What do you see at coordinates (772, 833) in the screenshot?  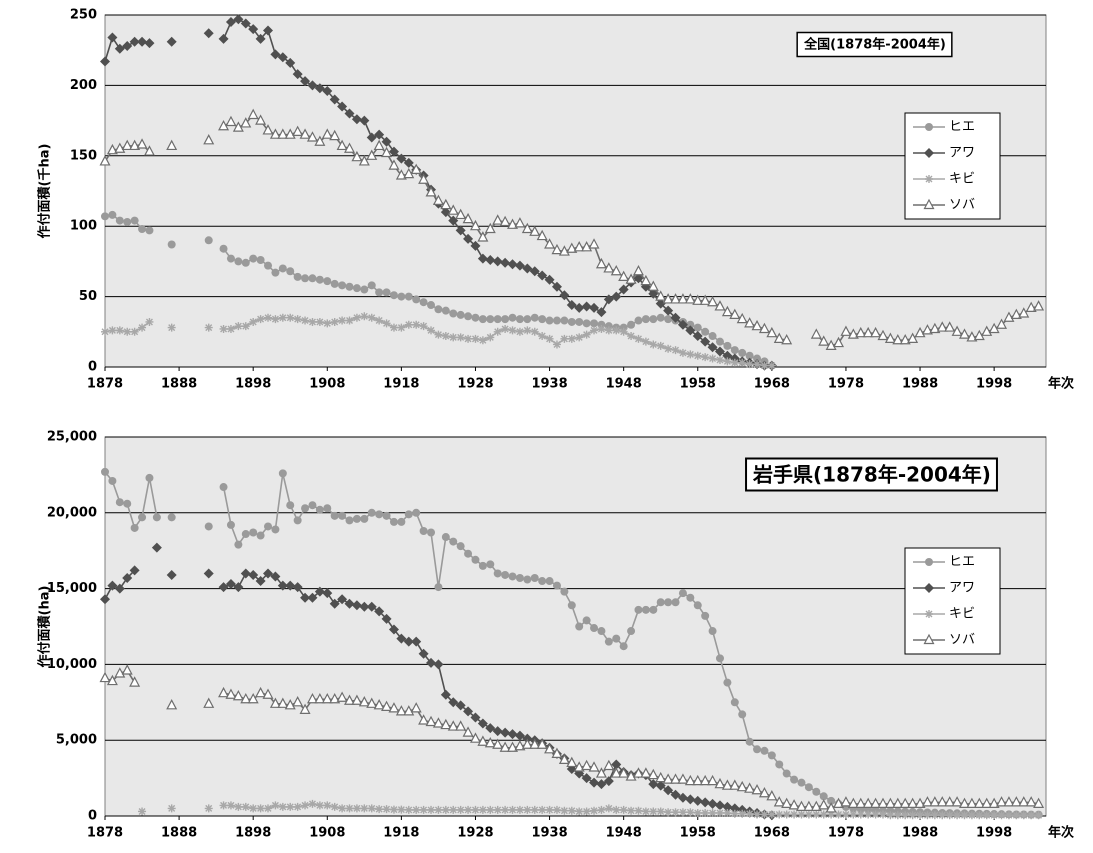 I see `x-tick-label: 1968` at bounding box center [772, 833].